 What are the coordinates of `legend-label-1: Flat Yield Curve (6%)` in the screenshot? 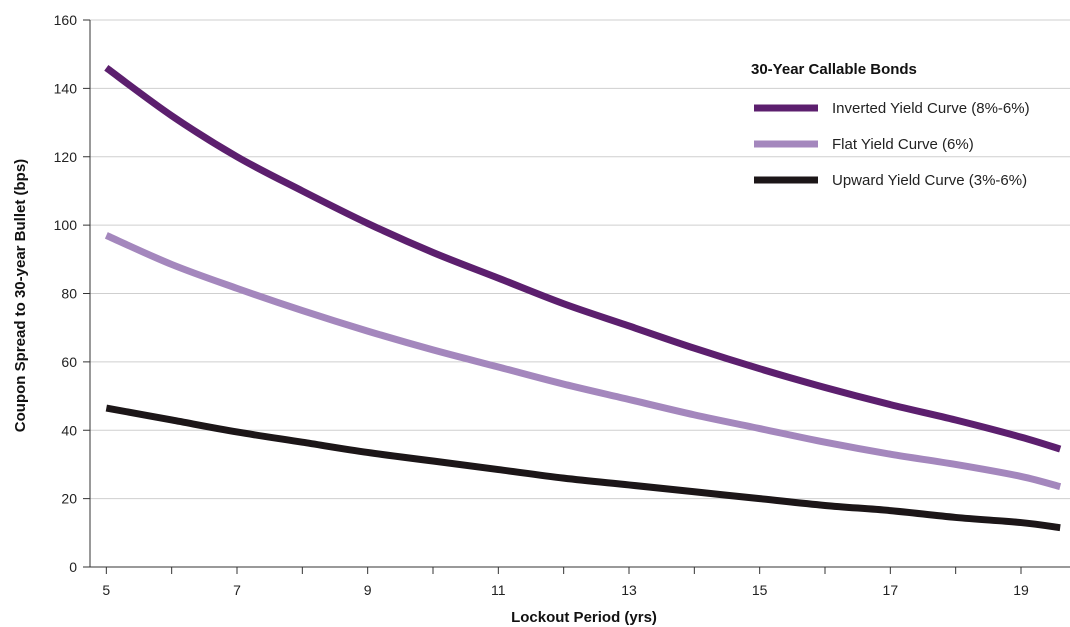 It's located at (903, 144).